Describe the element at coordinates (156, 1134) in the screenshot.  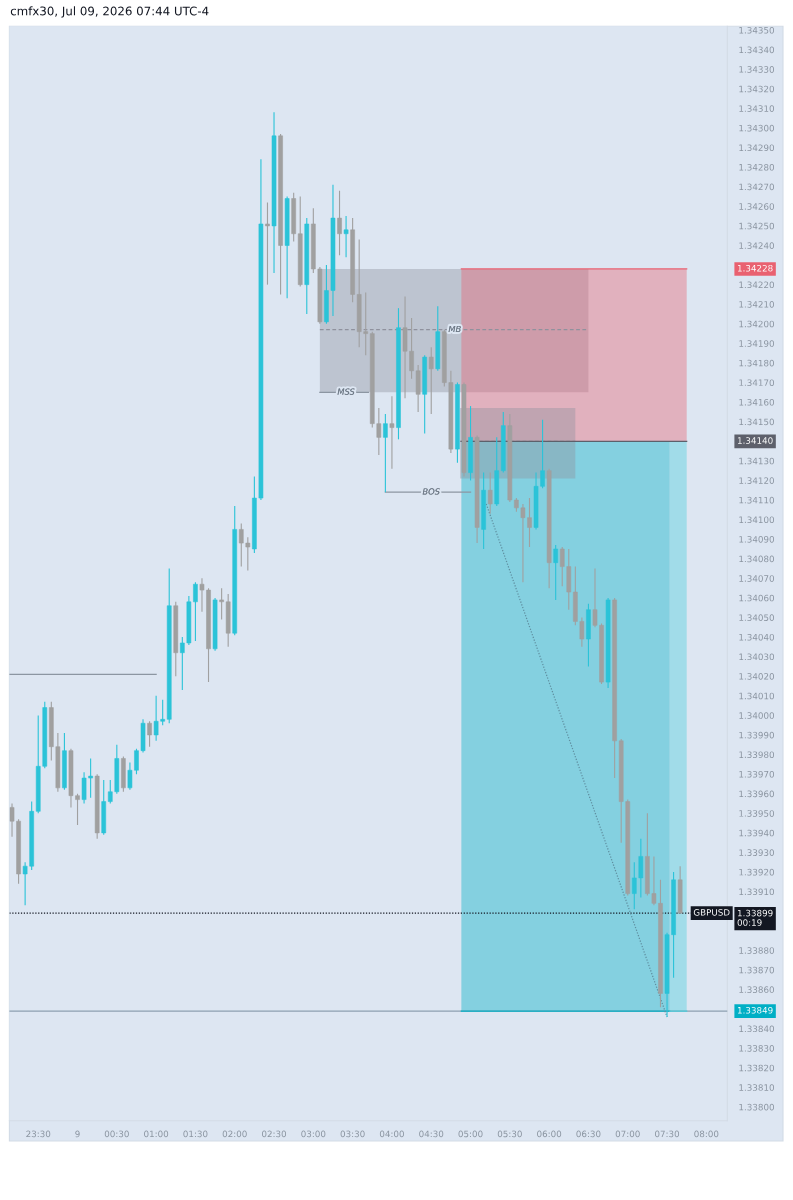
I see `x-tick-label: 01:00` at that location.